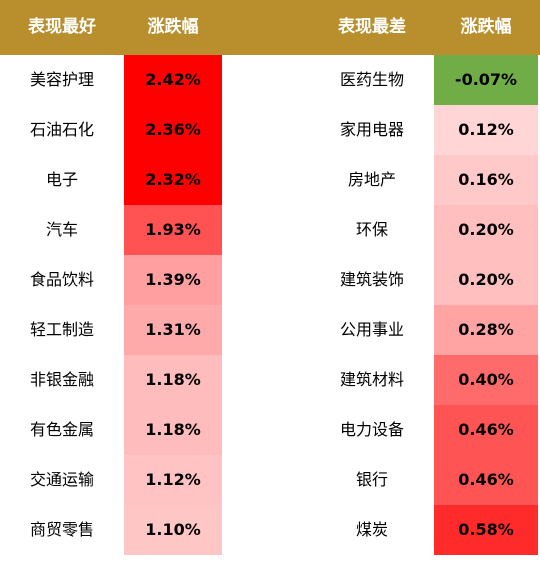 Image resolution: width=540 pixels, height=561 pixels. What do you see at coordinates (173, 330) in the screenshot?
I see `best-industry-value: 1.31%` at bounding box center [173, 330].